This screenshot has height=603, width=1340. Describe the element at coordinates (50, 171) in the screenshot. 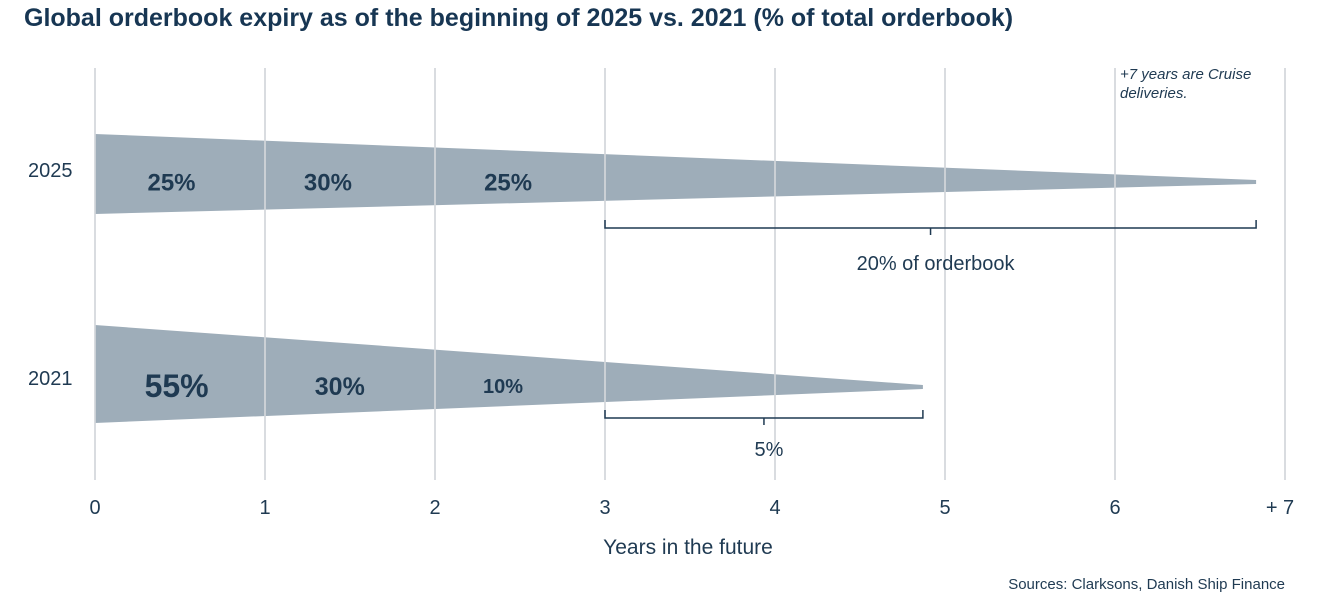

I see `row-label-2025: 2025` at that location.